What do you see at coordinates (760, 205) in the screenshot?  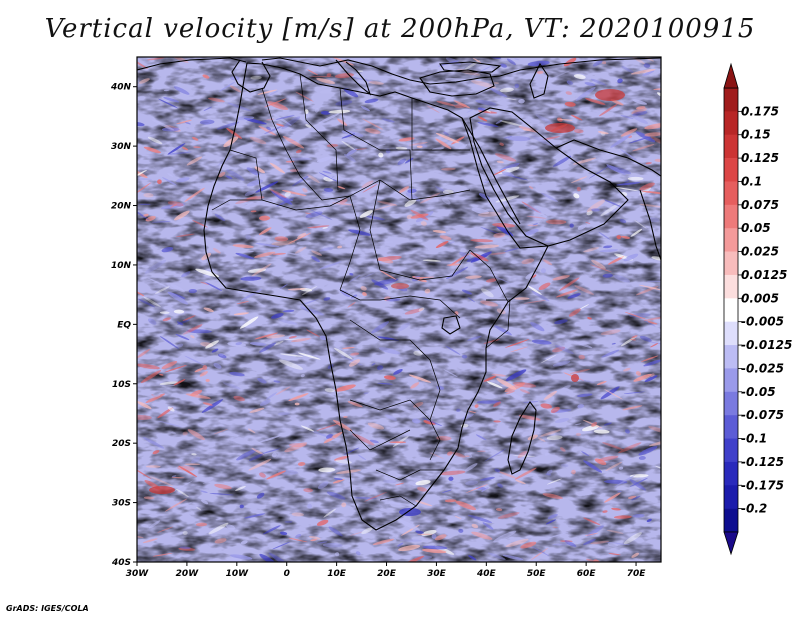 I see `colorbar-label: 0.075` at bounding box center [760, 205].